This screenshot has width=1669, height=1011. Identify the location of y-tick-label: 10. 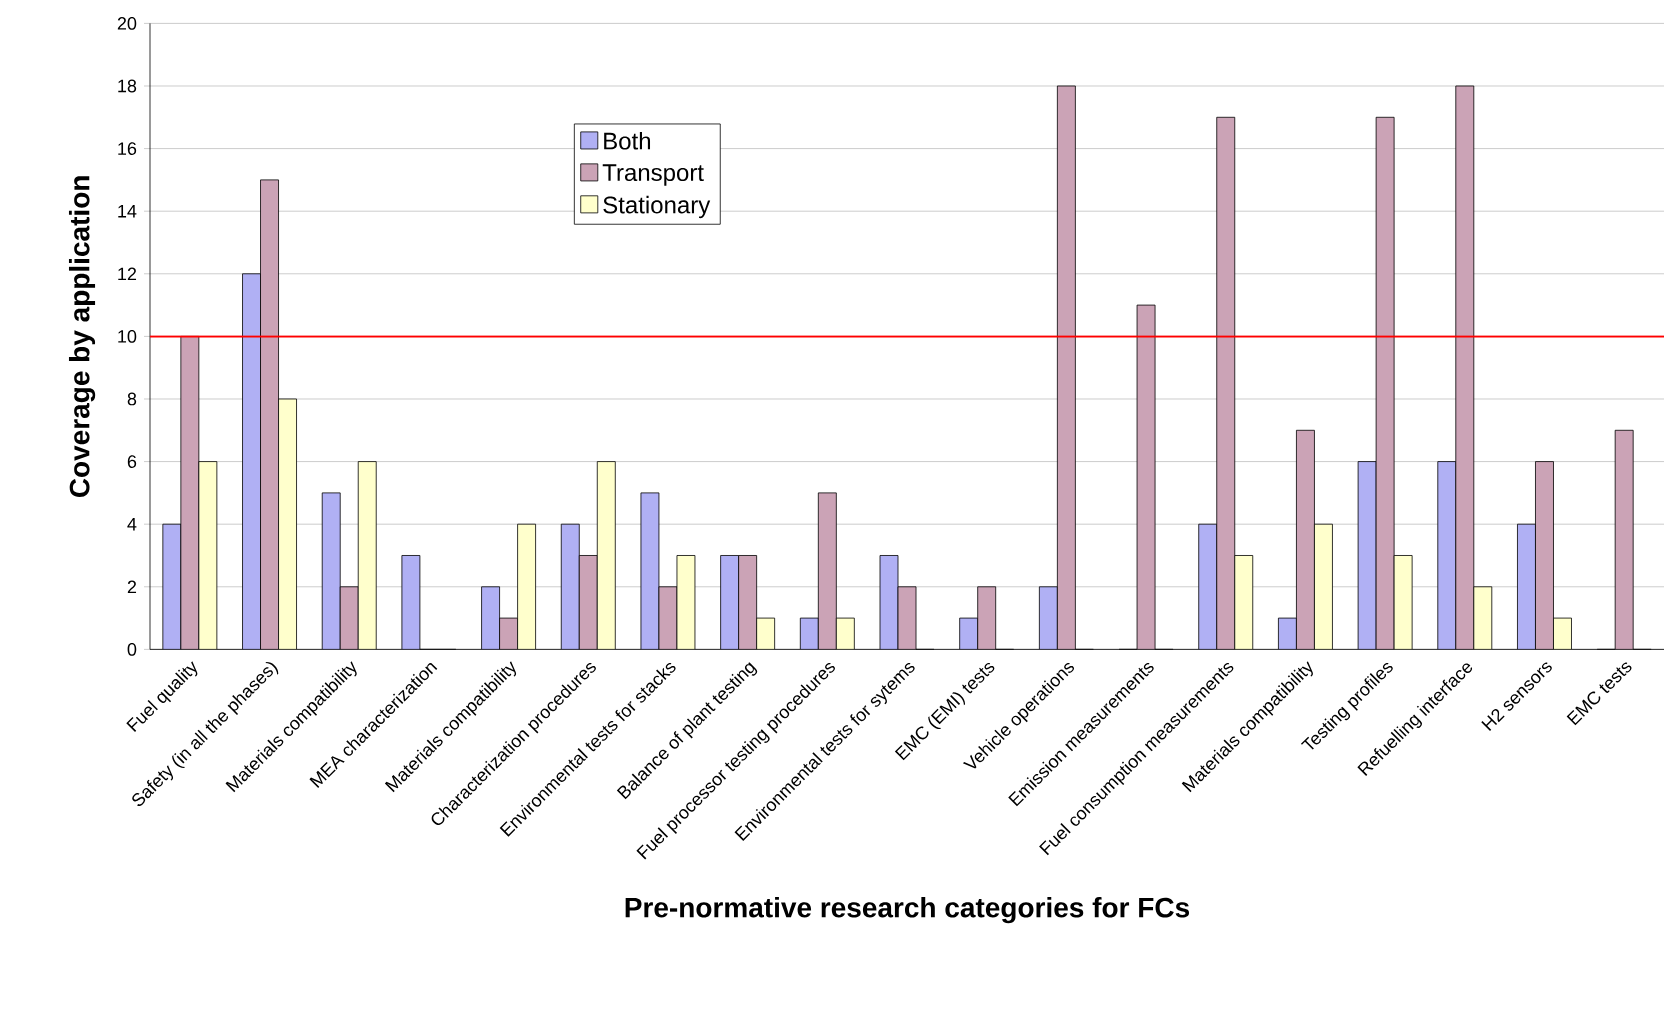
(127, 336).